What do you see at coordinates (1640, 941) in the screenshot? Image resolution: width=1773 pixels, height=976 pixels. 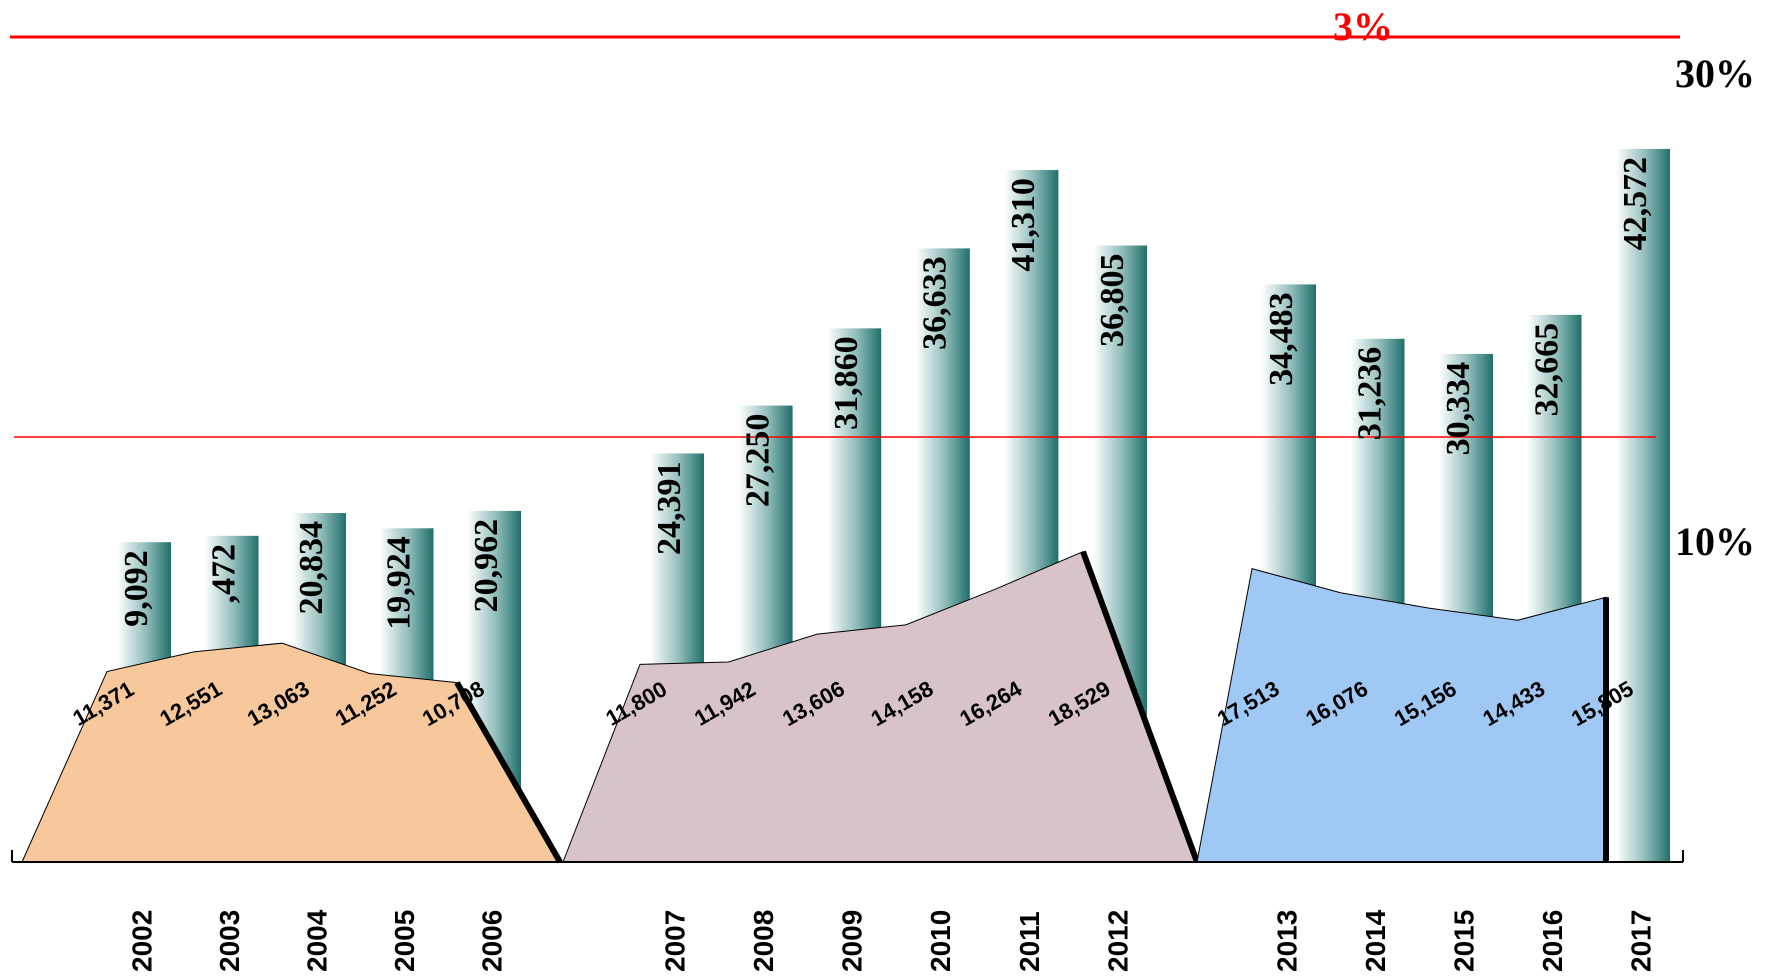 I see `x-tick-label-2017: 2017` at bounding box center [1640, 941].